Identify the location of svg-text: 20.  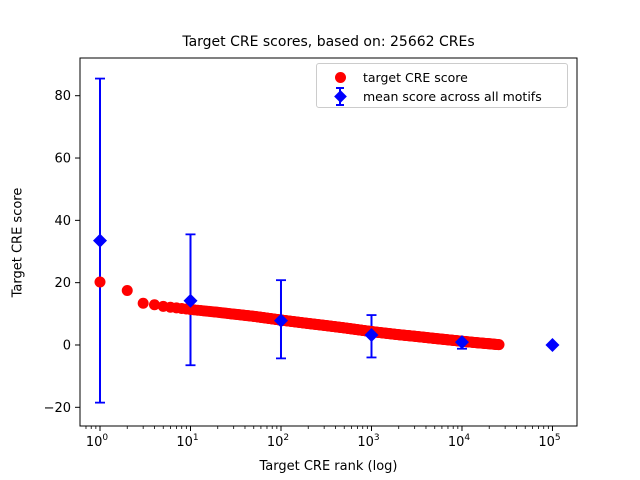
(62, 283).